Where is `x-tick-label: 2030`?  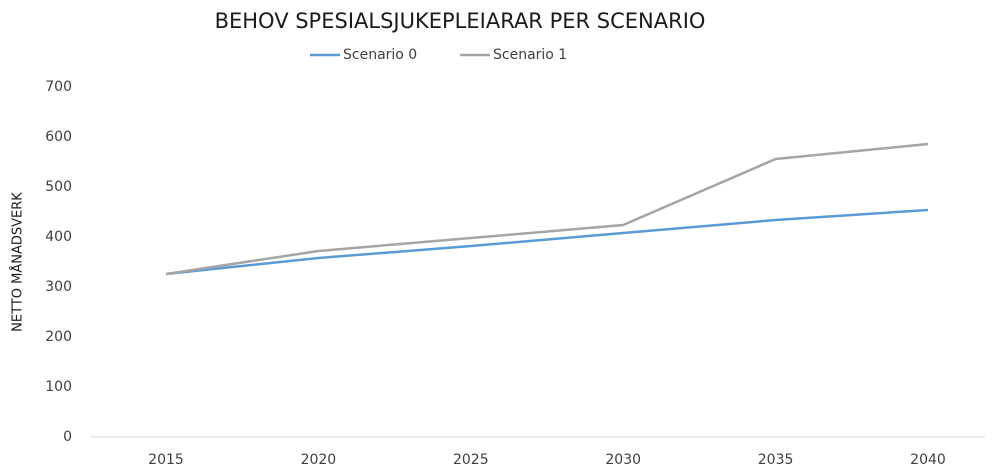 x-tick-label: 2030 is located at coordinates (623, 460).